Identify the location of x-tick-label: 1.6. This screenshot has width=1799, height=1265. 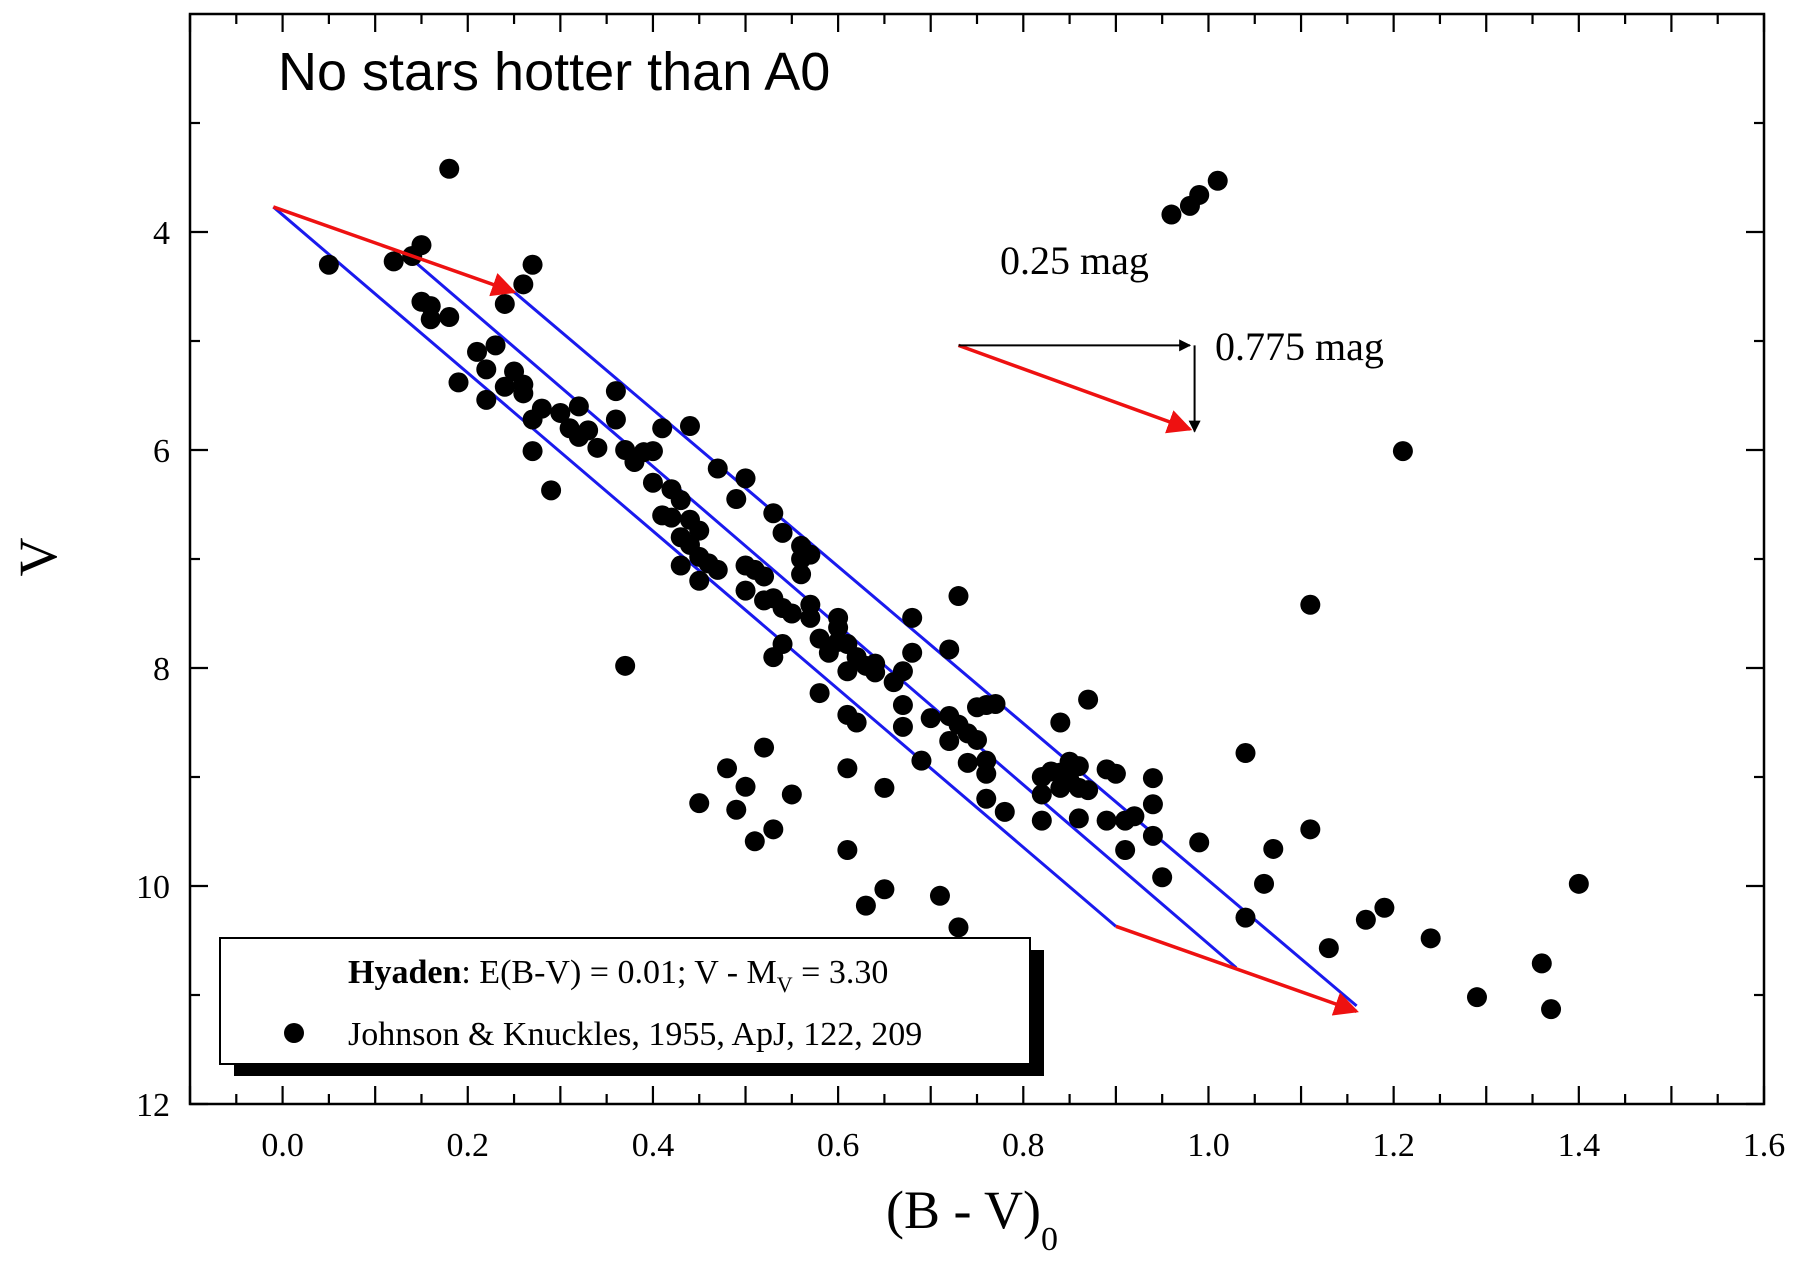
(1764, 1145).